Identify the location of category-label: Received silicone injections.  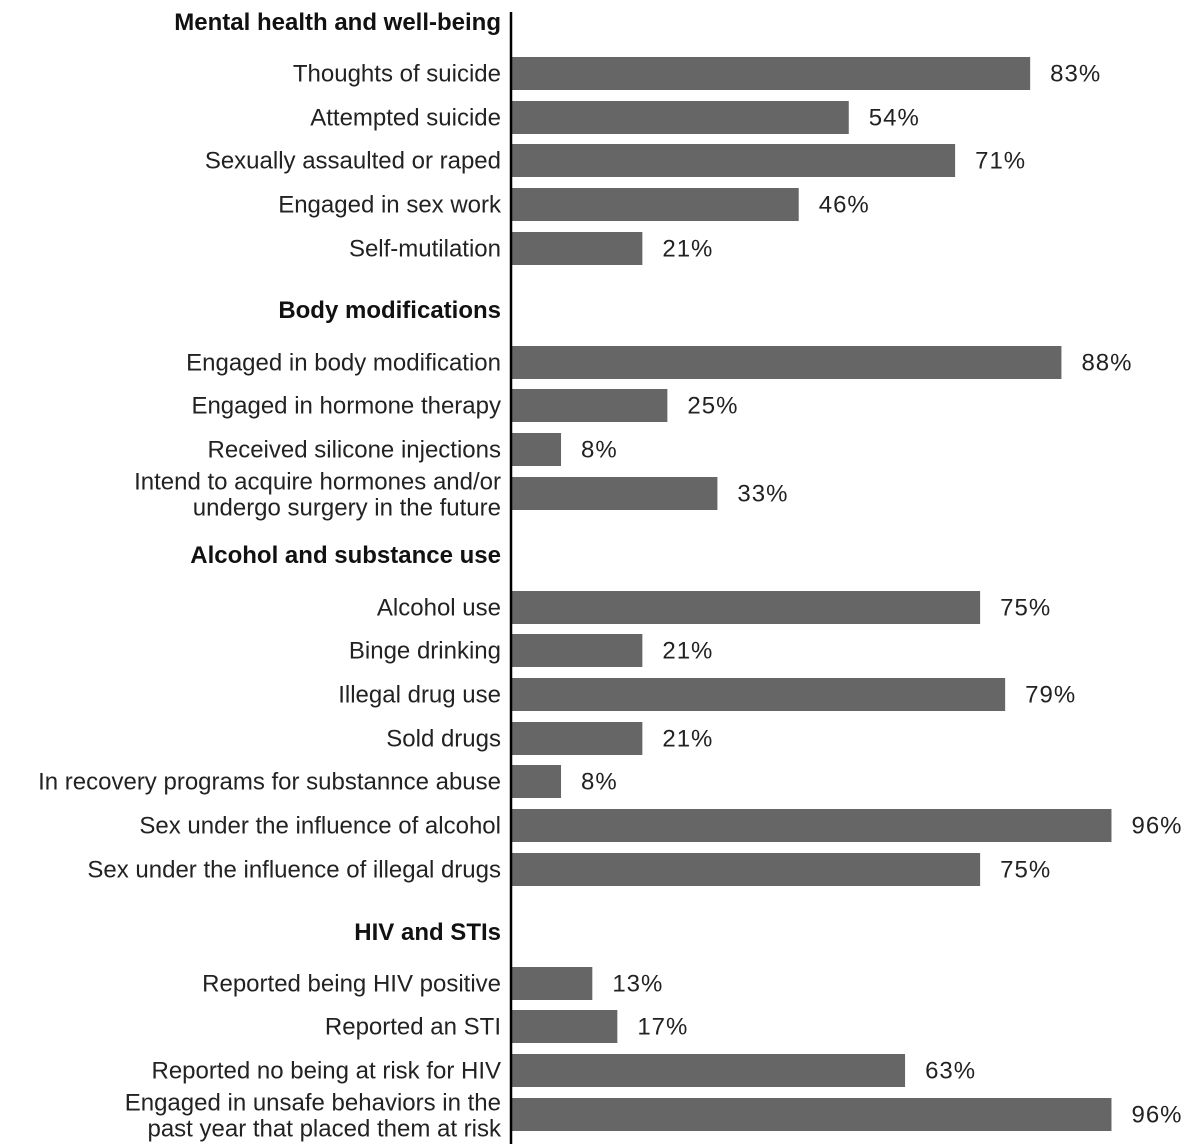
(354, 450).